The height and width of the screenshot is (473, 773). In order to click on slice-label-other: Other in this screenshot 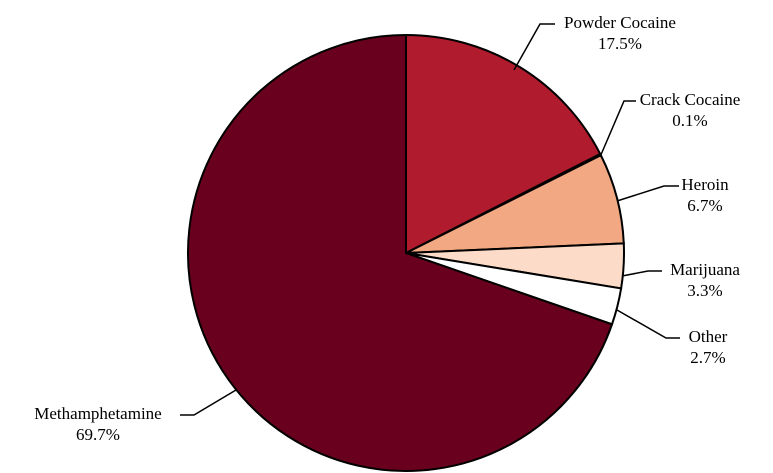, I will do `click(708, 336)`.